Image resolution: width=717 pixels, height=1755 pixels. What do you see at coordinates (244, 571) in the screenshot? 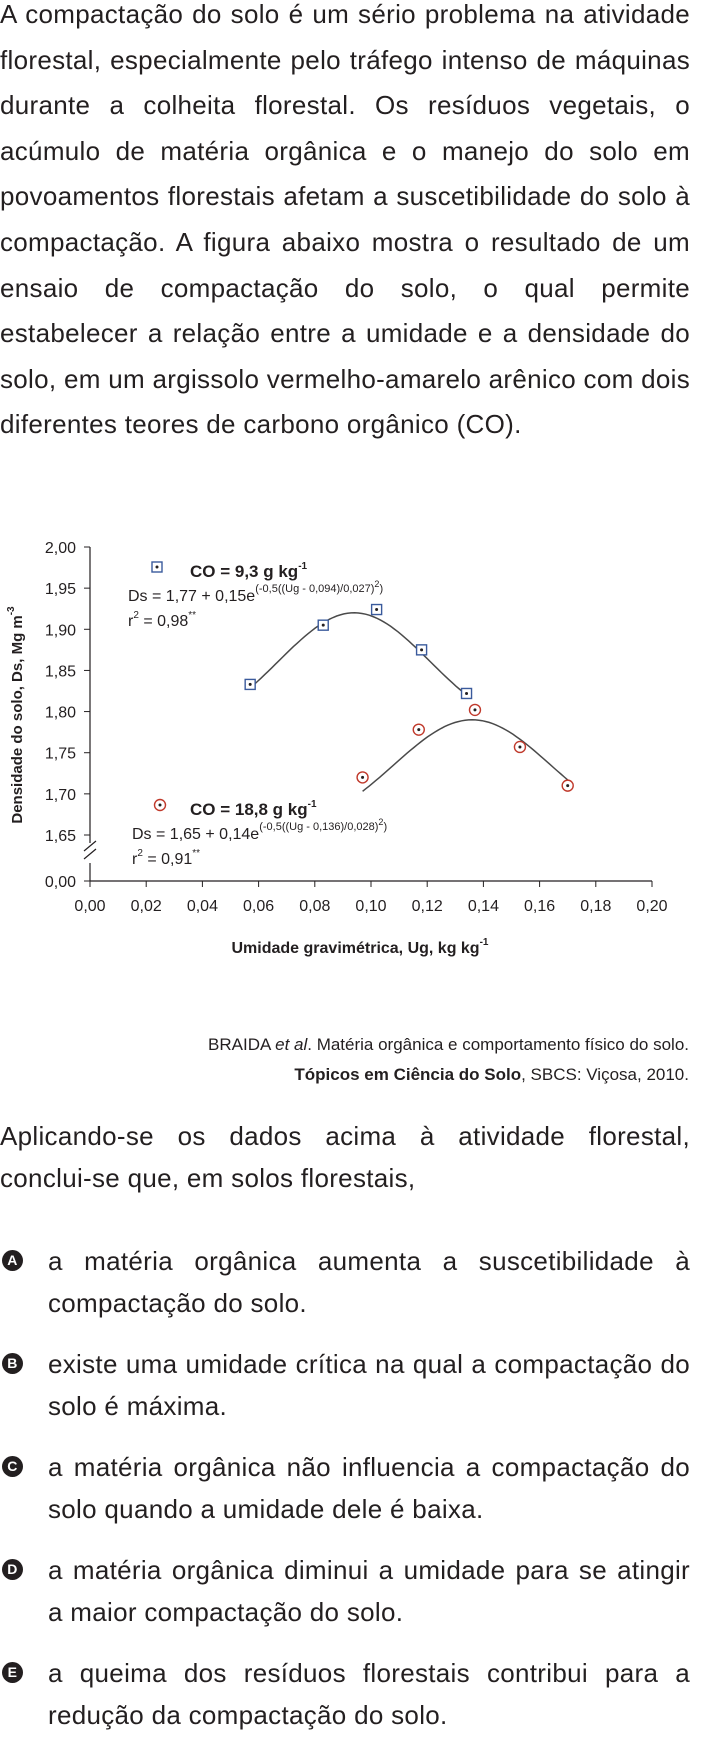
I see `legend-name-text: CO = 9,3 g kg` at bounding box center [244, 571].